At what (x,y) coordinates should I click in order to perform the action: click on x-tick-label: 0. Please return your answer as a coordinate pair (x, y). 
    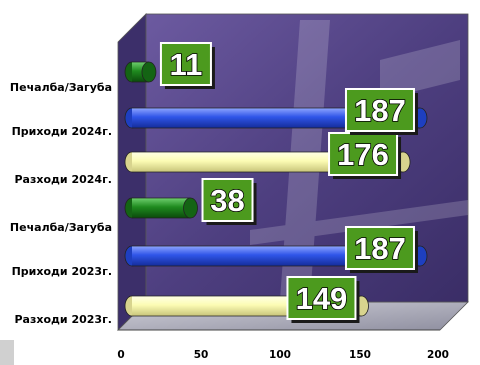
    Looking at the image, I should click on (120, 355).